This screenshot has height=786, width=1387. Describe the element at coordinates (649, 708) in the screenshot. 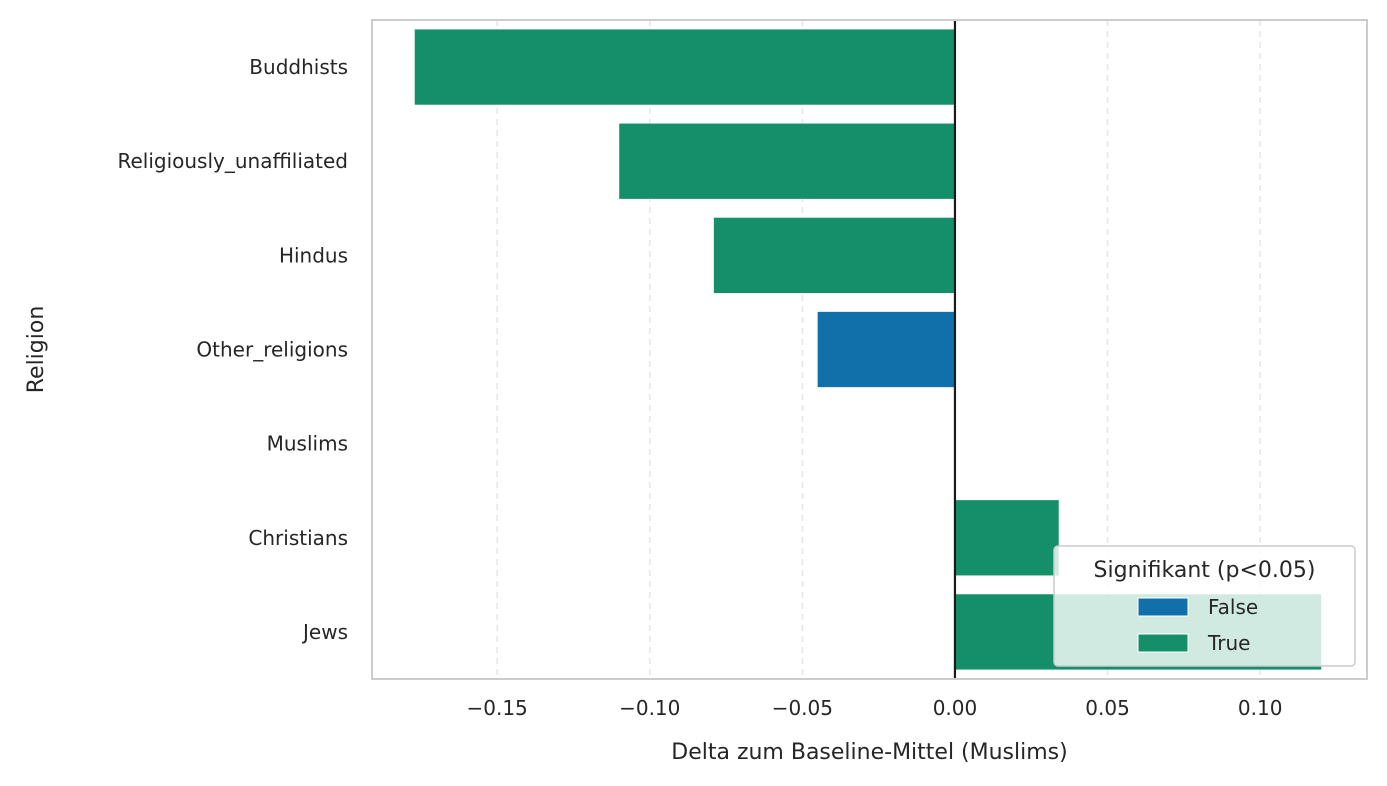

I see `x-tick-label: −0.10` at that location.